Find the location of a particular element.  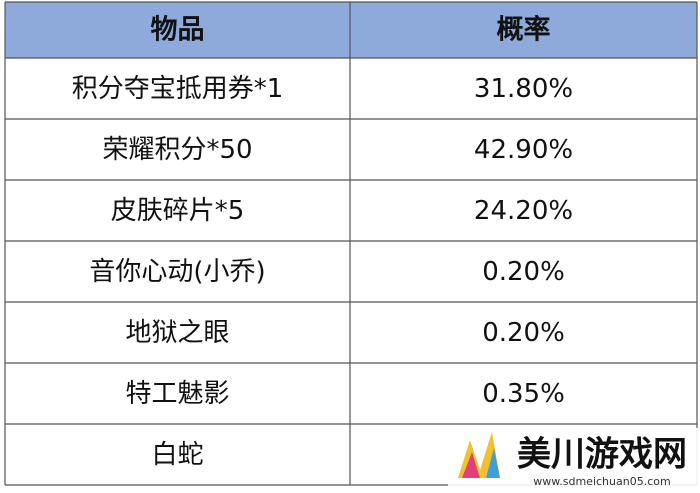

watermark-url: www.sdmeichuan05.com is located at coordinates (601, 481).